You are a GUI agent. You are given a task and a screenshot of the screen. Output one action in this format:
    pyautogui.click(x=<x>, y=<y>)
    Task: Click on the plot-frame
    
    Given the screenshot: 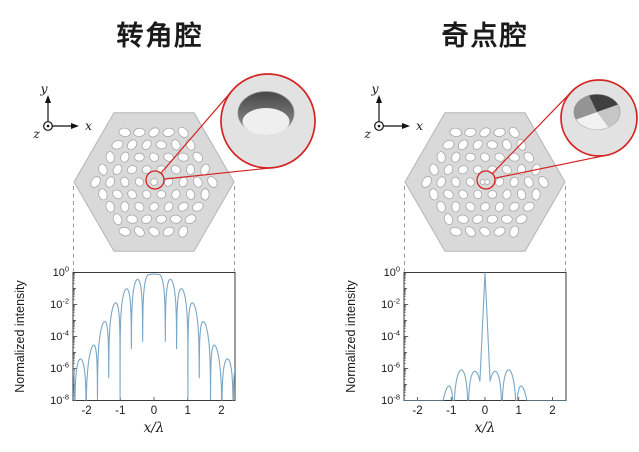 What is the action you would take?
    pyautogui.click(x=485, y=336)
    